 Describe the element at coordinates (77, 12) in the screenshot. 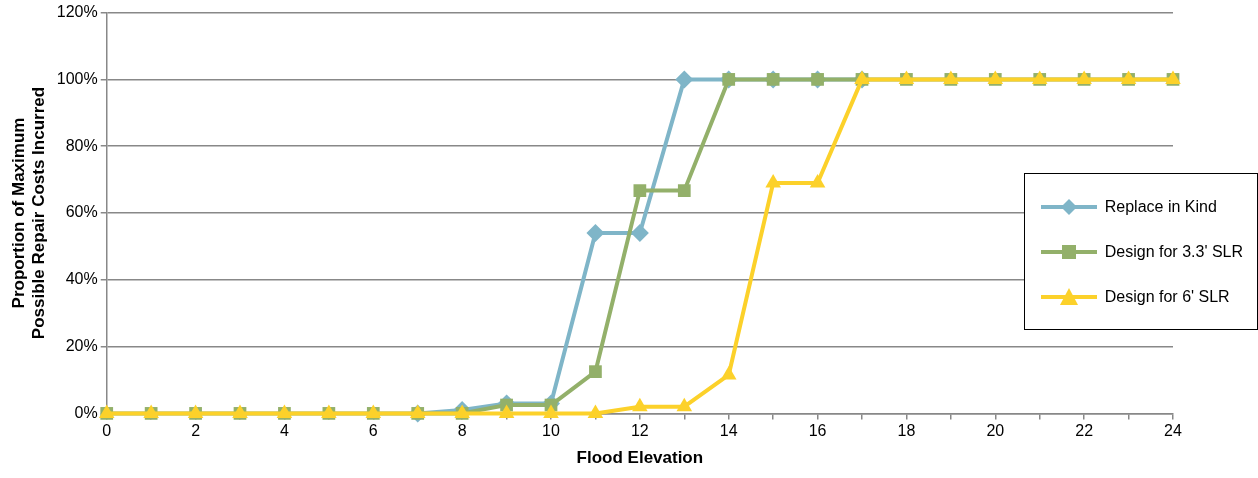

I see `y-tick-label: 120%` at that location.